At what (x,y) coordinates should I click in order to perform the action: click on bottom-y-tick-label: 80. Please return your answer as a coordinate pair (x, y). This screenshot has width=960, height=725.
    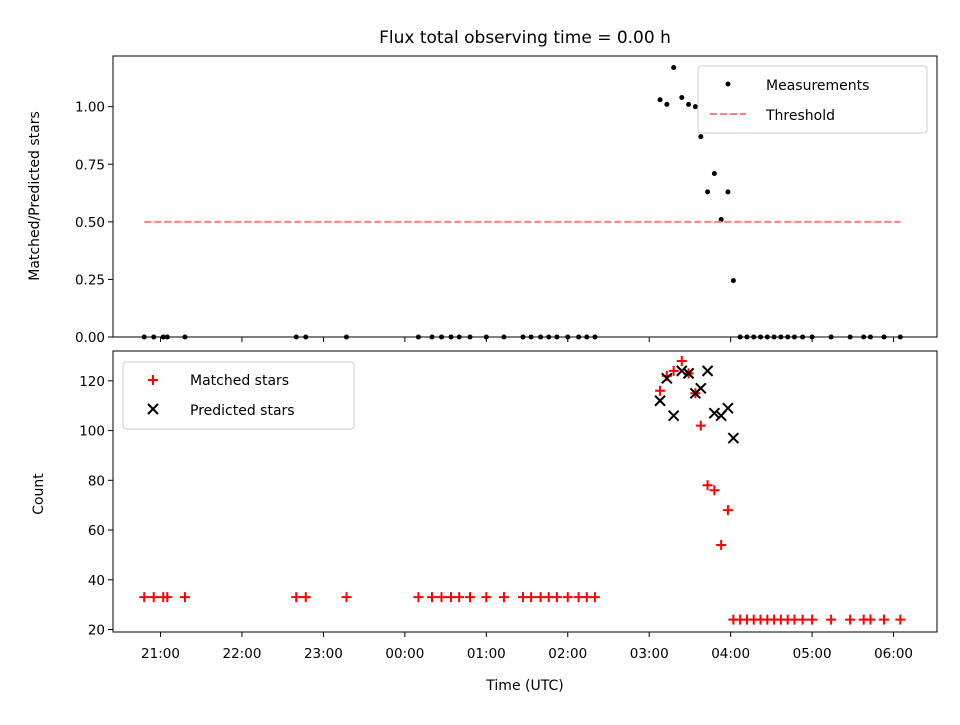
    Looking at the image, I should click on (96, 481).